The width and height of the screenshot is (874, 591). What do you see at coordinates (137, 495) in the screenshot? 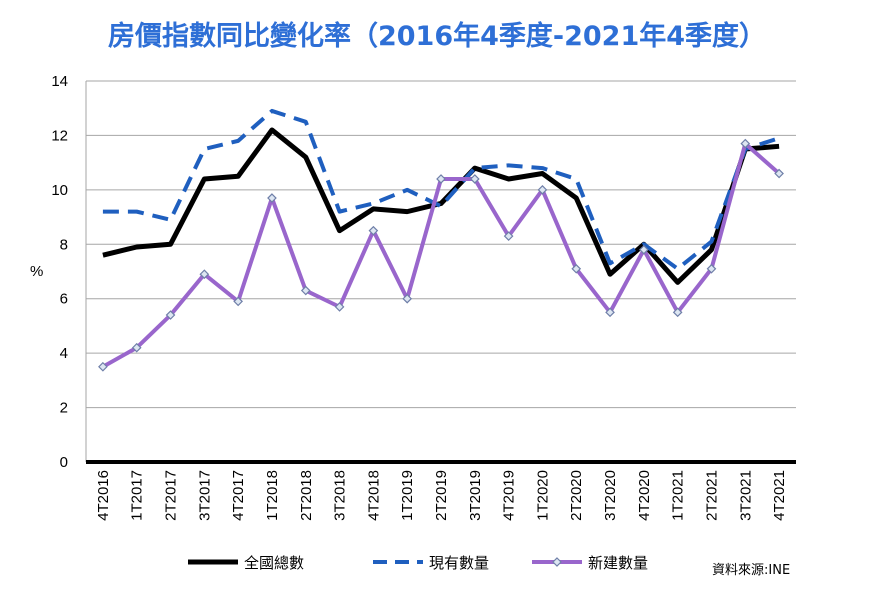
I see `x-tick-label: 1T2017` at bounding box center [137, 495].